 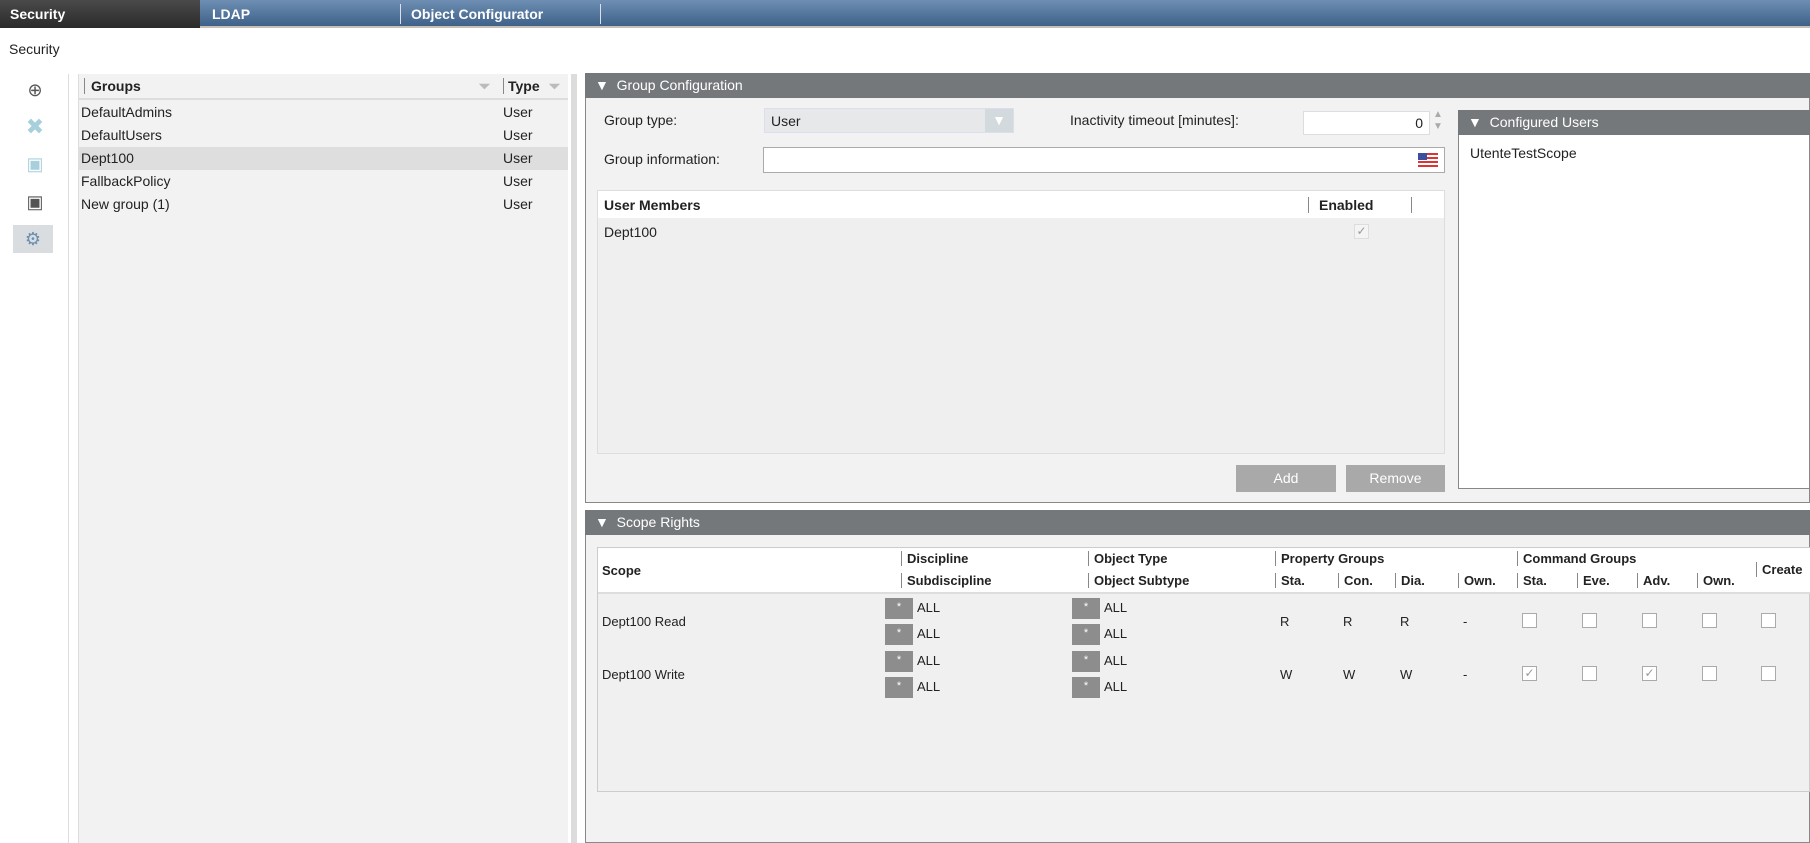 I want to click on list-item: DefaultUsers User, so click(x=323, y=135).